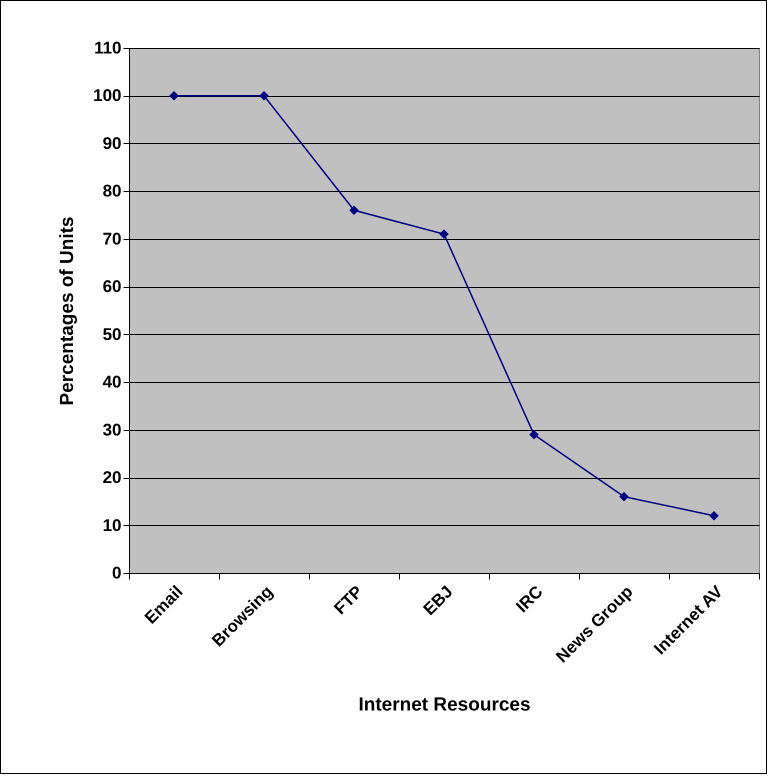  What do you see at coordinates (112, 382) in the screenshot?
I see `y-tick-label: 40` at bounding box center [112, 382].